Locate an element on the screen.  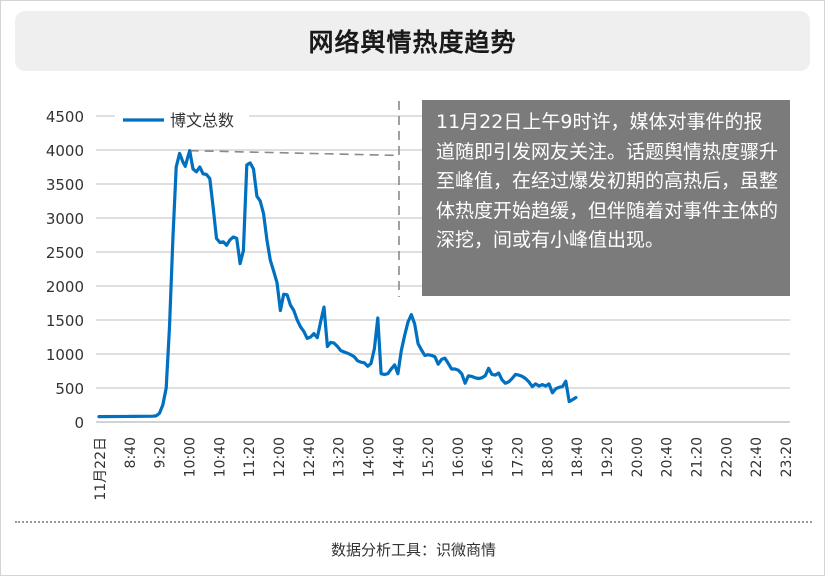
y-tick-label: 0 is located at coordinates (79, 423).